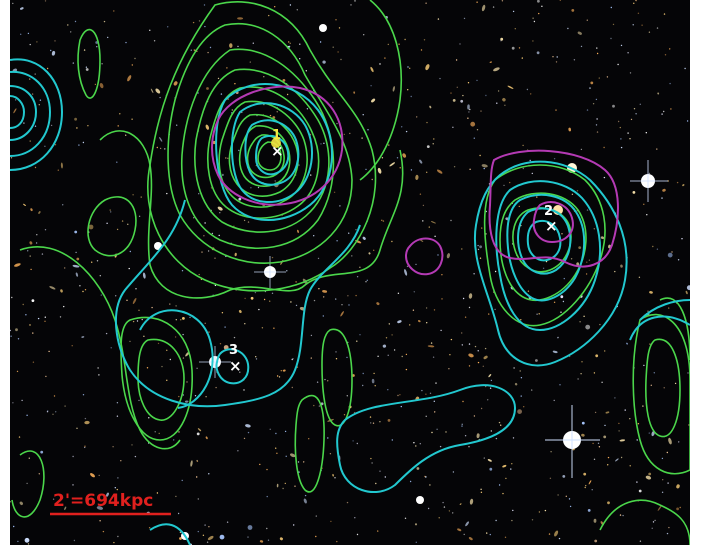 The width and height of the screenshot is (702, 545). What do you see at coordinates (277, 151) in the screenshot?
I see `marker-1-cross-icon: ×` at bounding box center [277, 151].